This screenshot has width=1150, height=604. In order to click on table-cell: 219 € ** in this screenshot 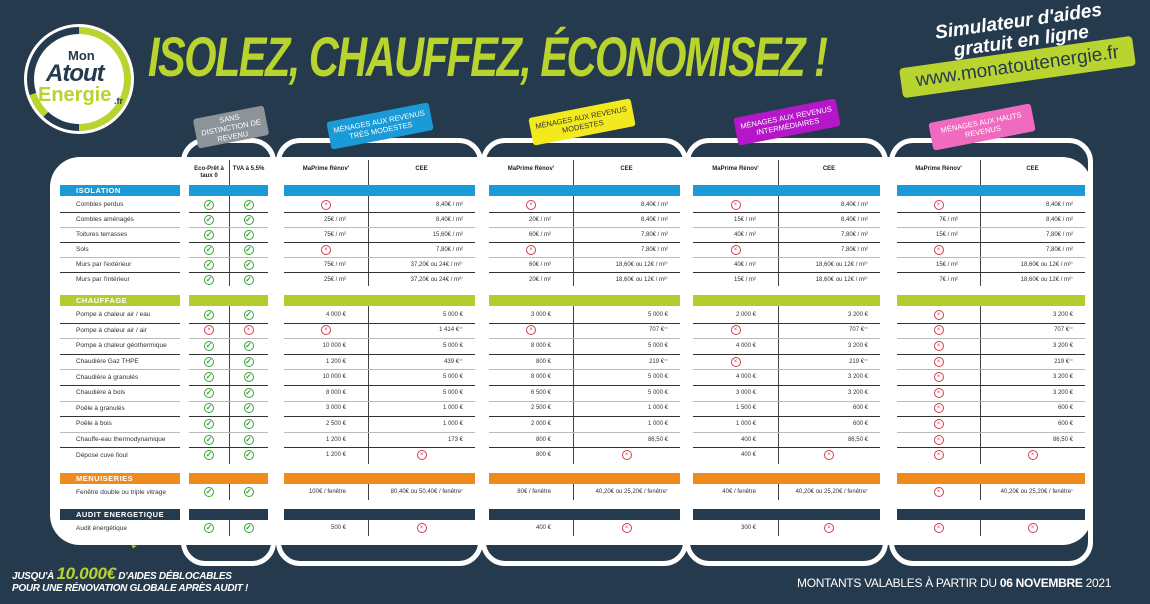, I will do `click(1032, 362)`.